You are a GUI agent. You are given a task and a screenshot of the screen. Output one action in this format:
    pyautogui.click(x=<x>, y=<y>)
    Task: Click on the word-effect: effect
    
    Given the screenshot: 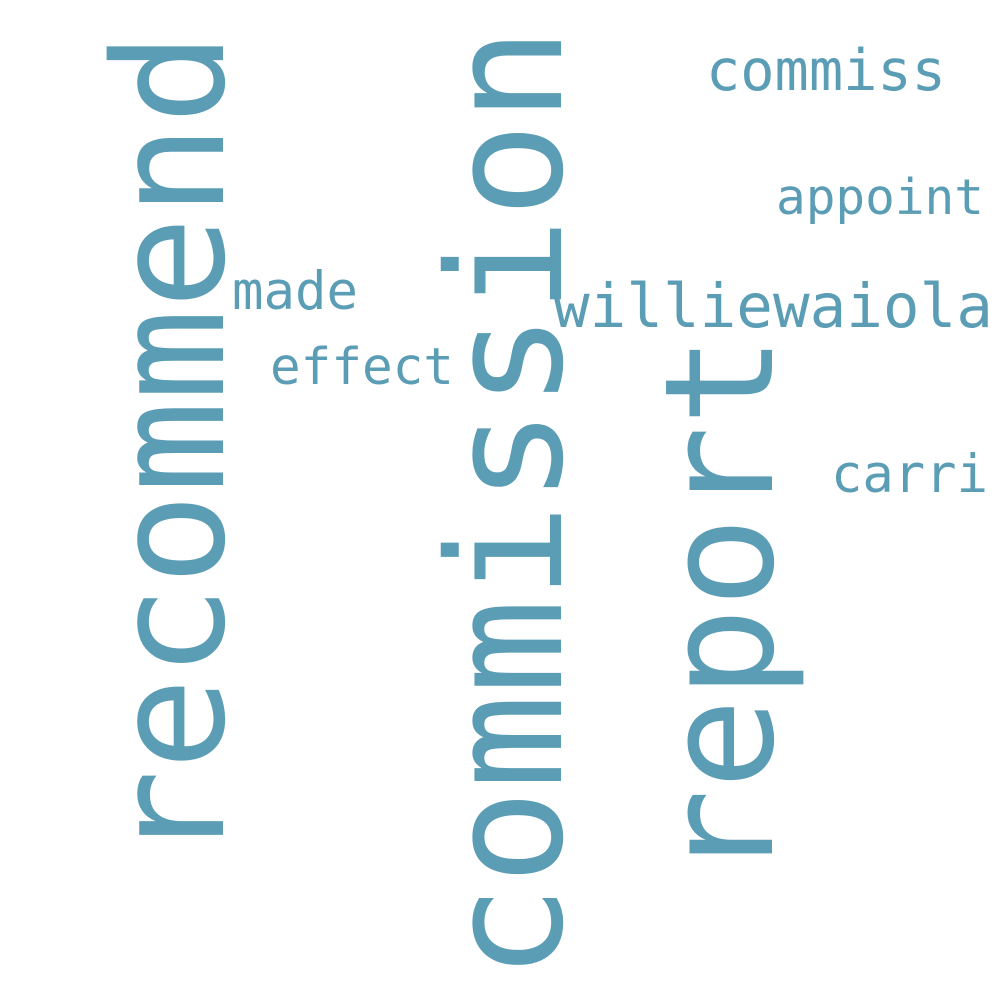 What is the action you would take?
    pyautogui.click(x=362, y=367)
    